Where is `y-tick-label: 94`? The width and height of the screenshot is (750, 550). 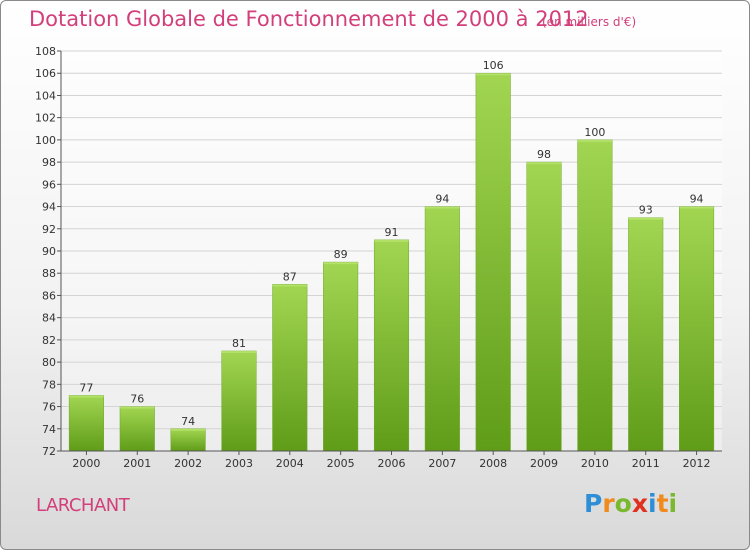 y-tick-label: 94 is located at coordinates (49, 207).